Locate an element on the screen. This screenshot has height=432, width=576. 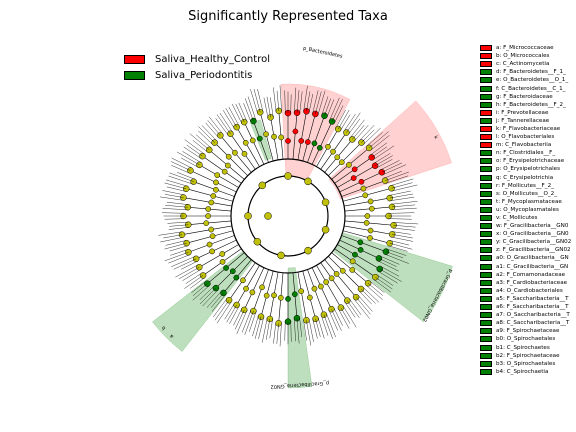
taxa-legend-item: b1: C_Spirochaetes is located at coordinates (525, 347).